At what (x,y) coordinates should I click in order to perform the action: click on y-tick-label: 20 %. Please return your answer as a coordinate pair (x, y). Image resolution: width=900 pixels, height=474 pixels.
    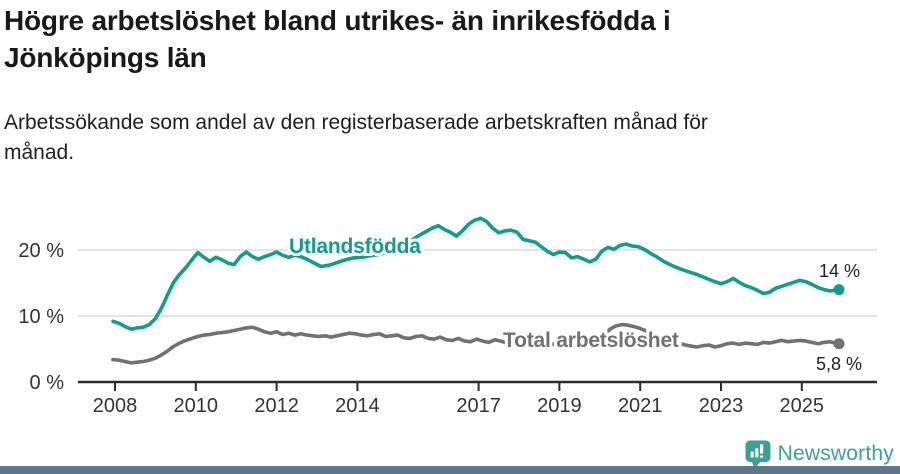
    Looking at the image, I should click on (41, 251).